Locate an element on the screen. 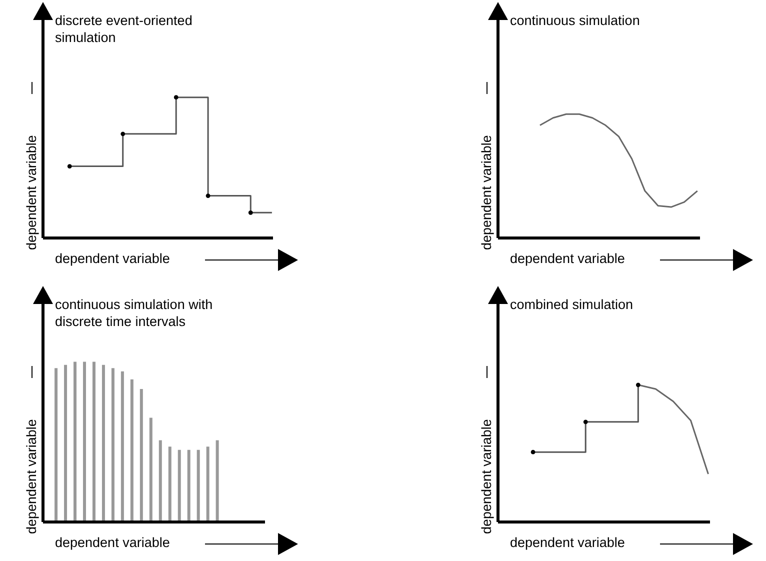  chart-title: combined simulation is located at coordinates (572, 304).